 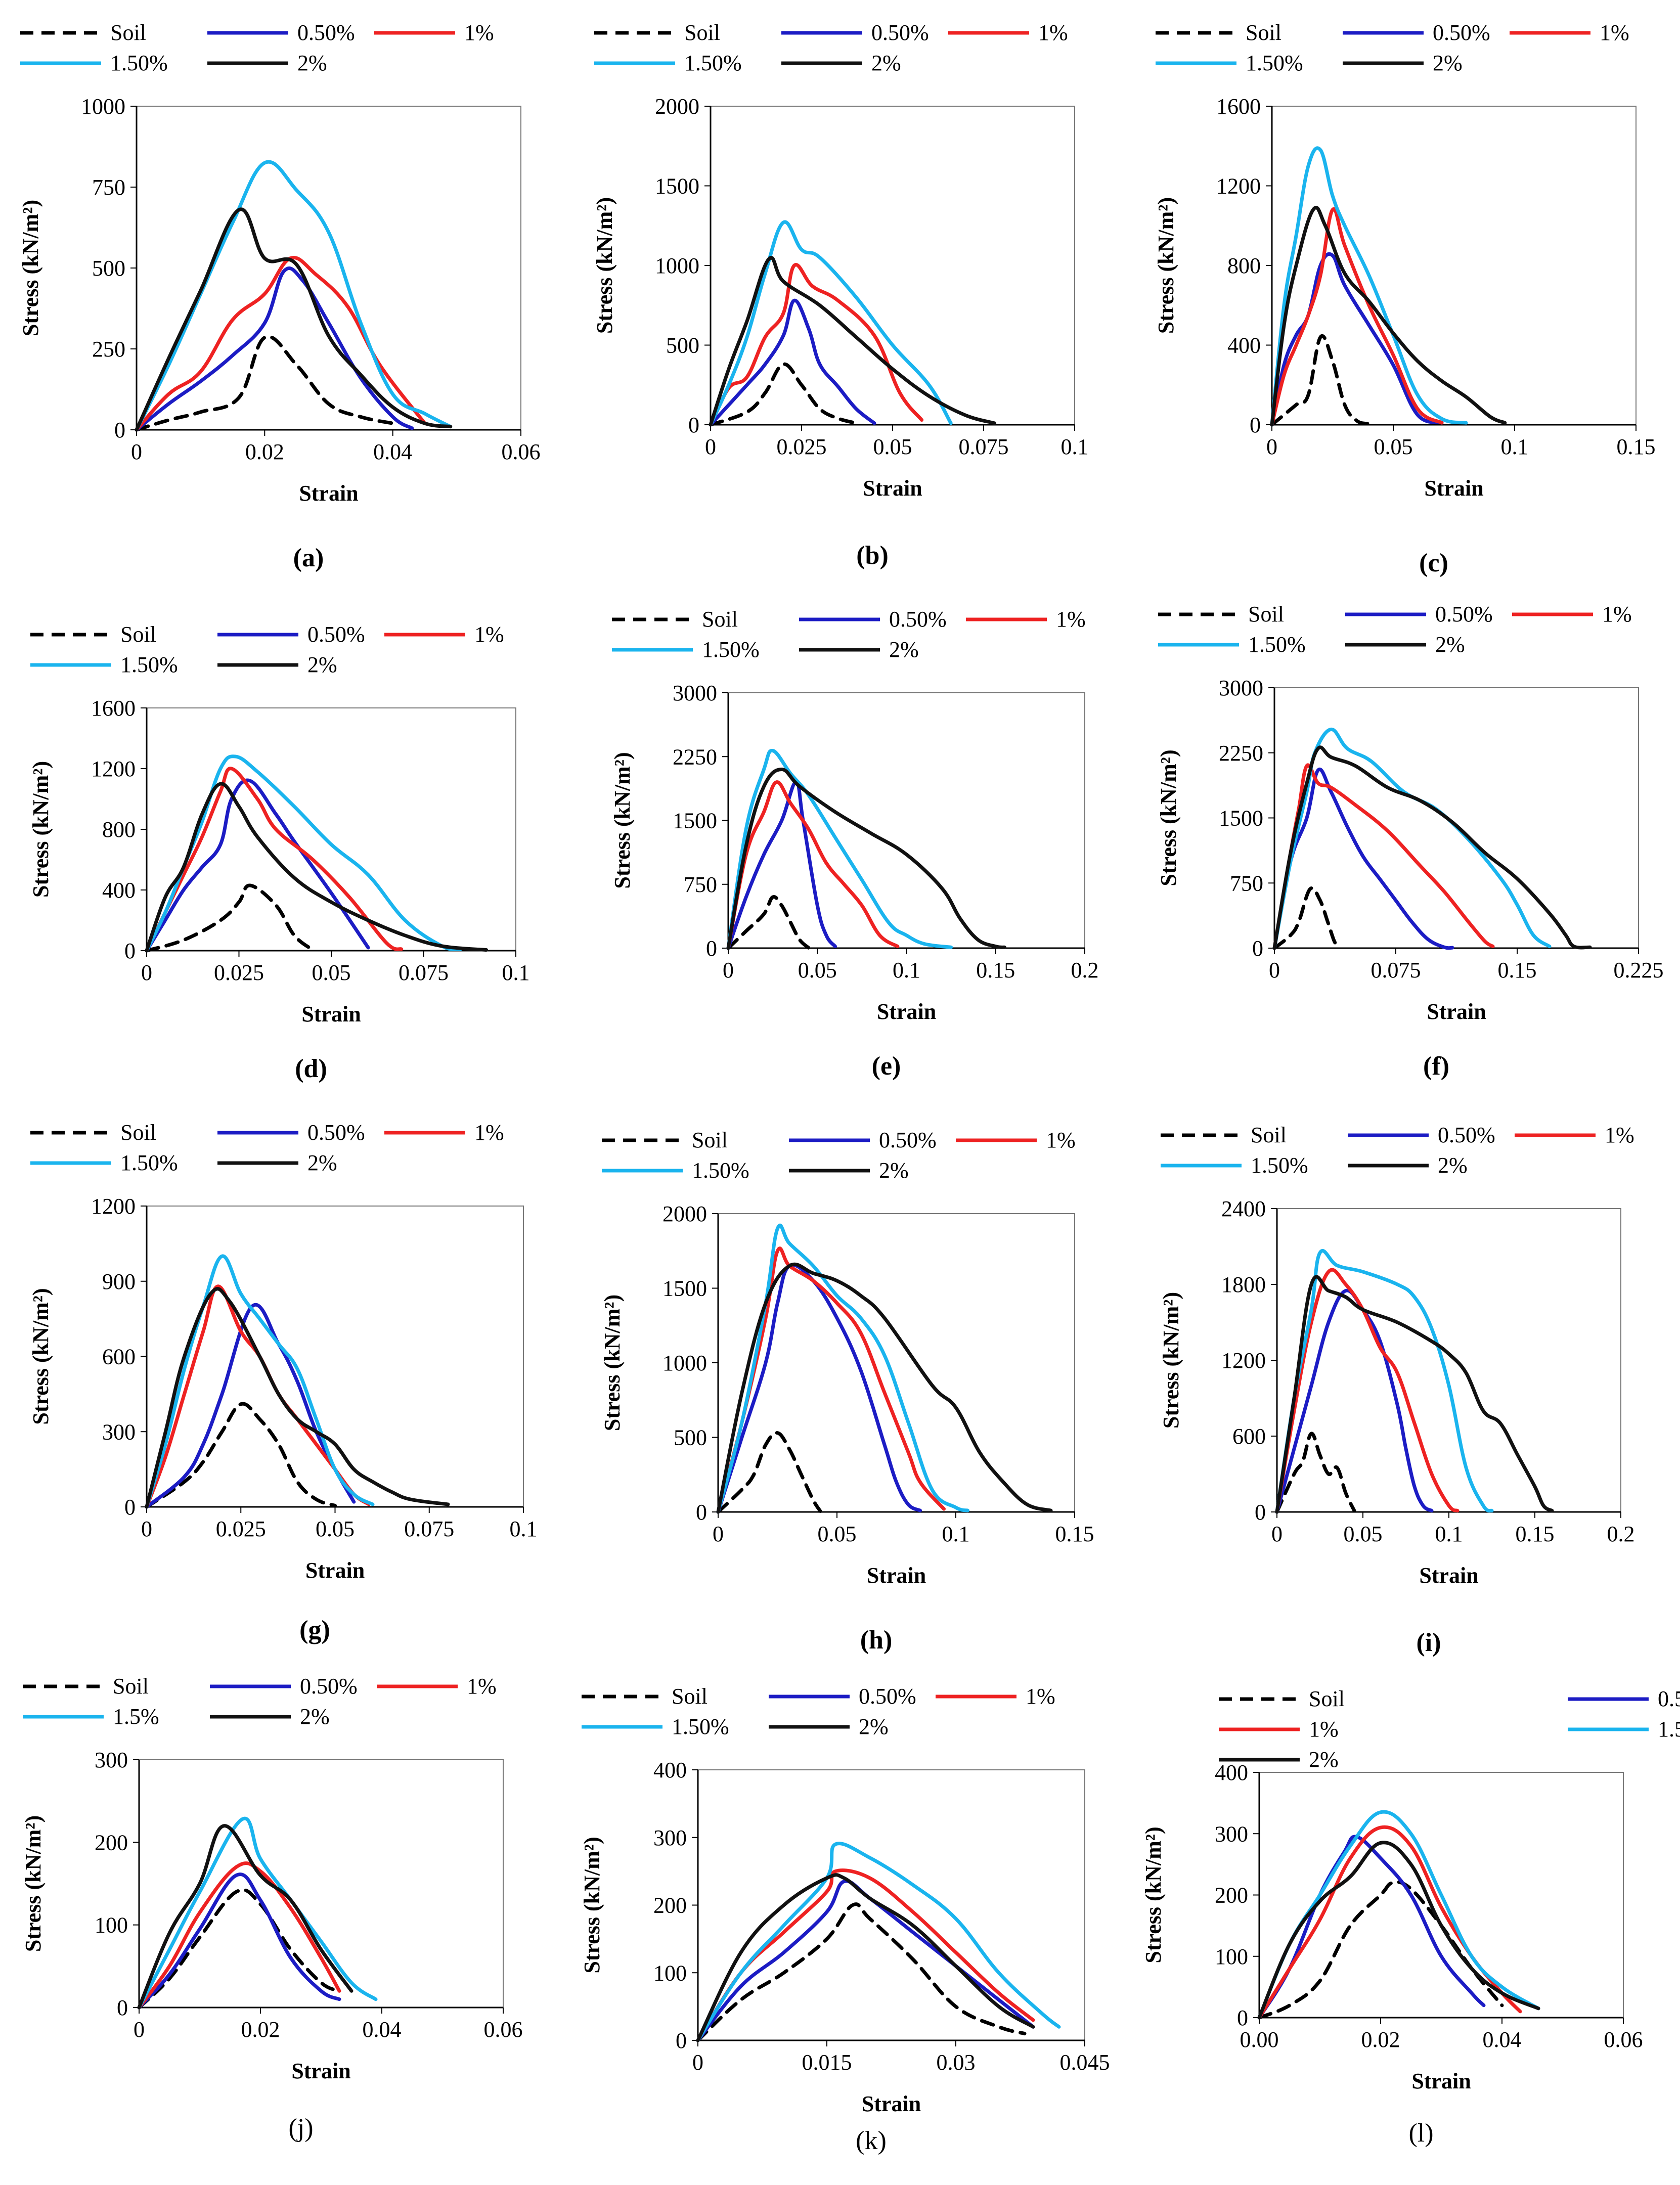 What do you see at coordinates (1271, 446) in the screenshot?
I see `x-tick-label-c-0: 0` at bounding box center [1271, 446].